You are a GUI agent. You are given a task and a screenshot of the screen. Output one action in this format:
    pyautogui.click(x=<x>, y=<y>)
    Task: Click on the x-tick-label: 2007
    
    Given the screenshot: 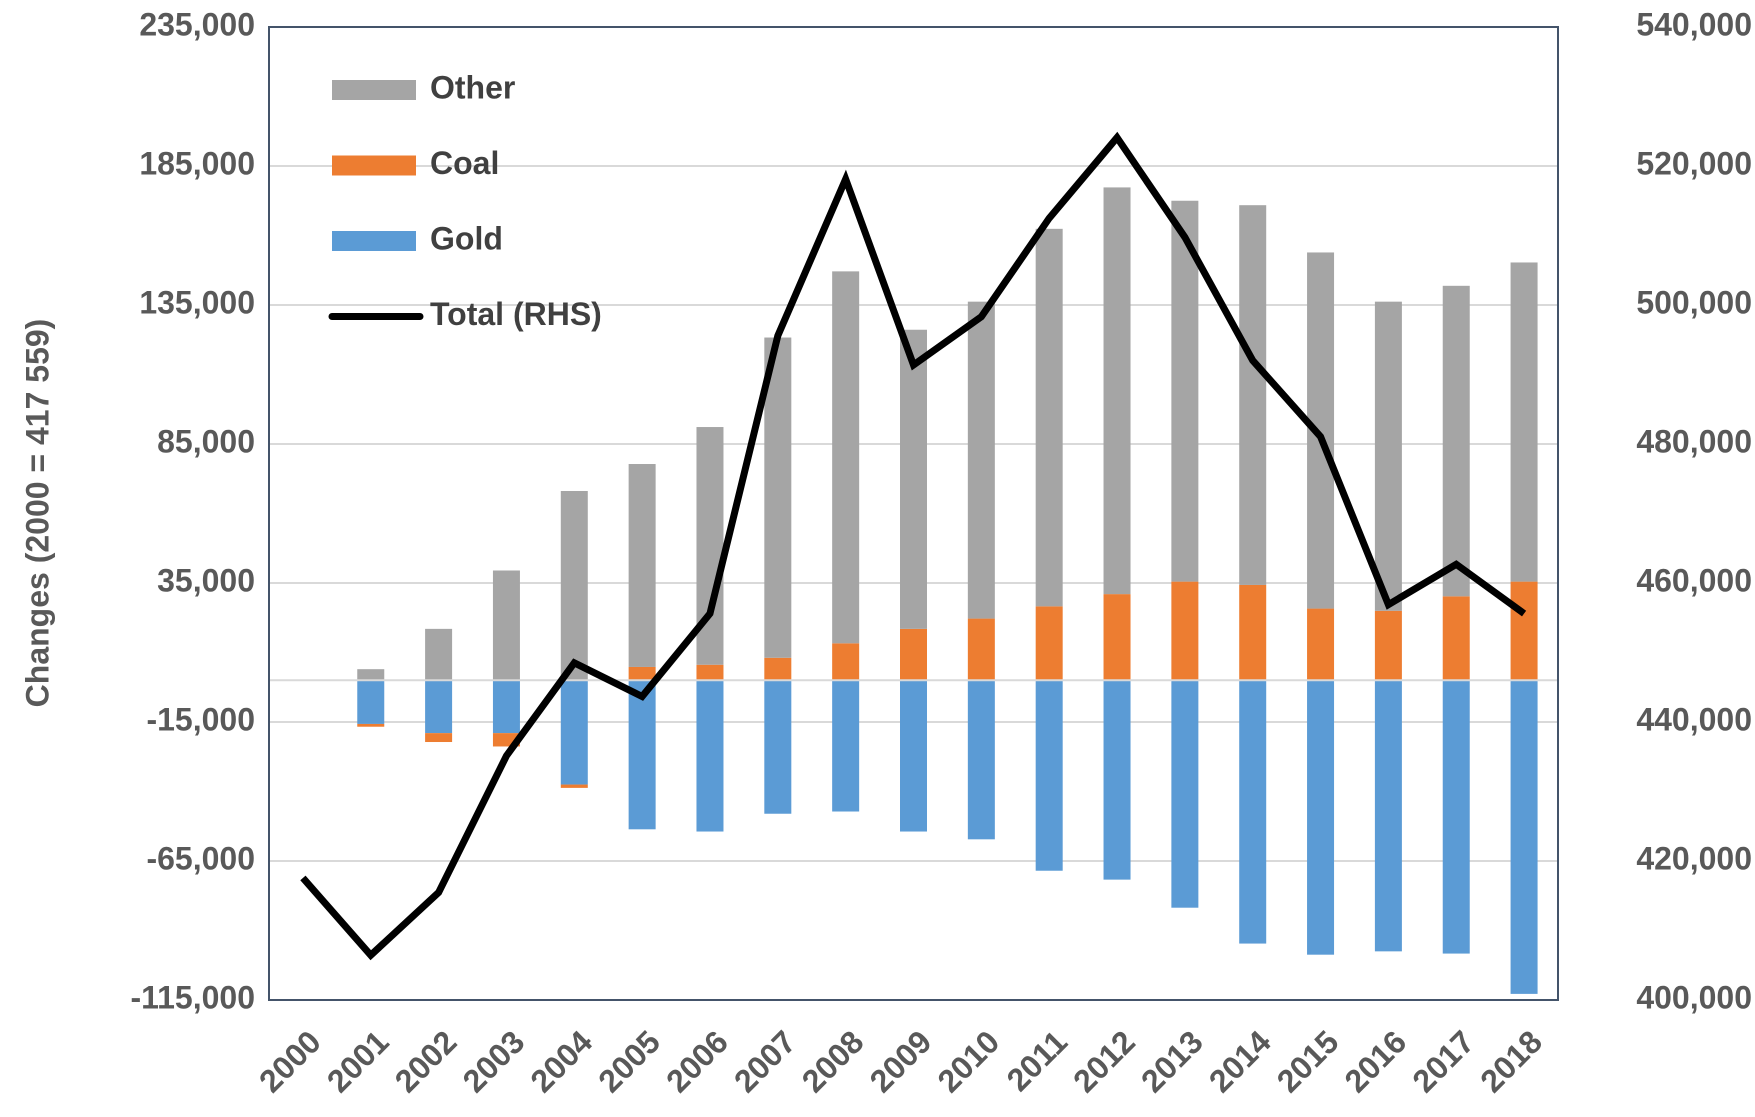 What is the action you would take?
    pyautogui.click(x=765, y=1061)
    